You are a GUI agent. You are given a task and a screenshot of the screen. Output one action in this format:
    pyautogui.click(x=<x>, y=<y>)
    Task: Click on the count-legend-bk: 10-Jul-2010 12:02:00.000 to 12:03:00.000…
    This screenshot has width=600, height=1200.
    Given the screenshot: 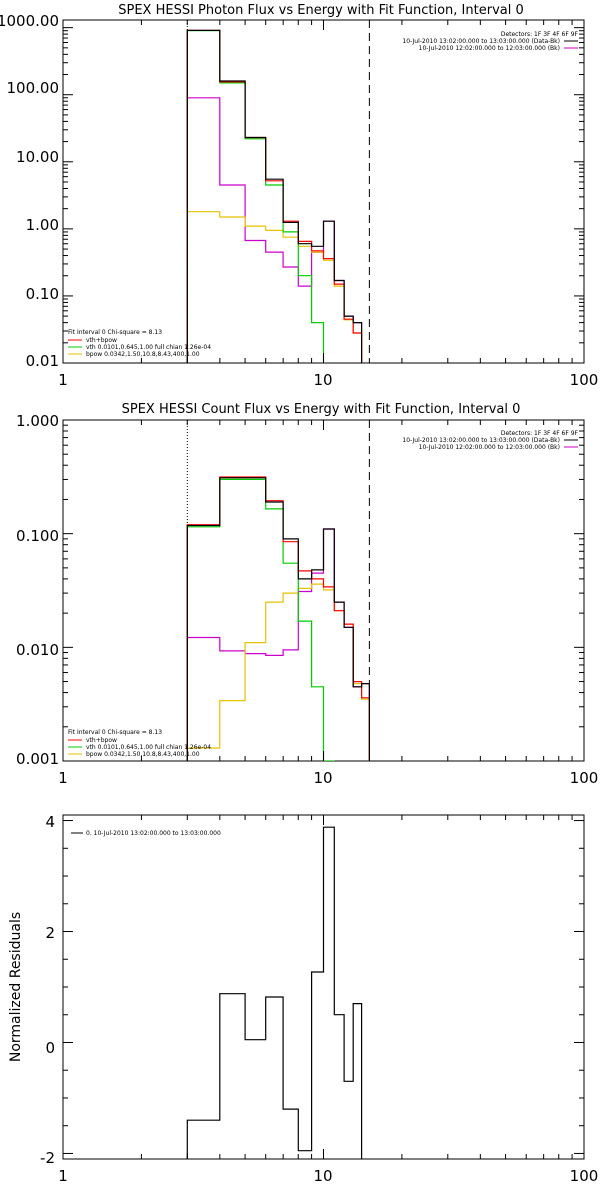 What is the action you would take?
    pyautogui.click(x=489, y=447)
    